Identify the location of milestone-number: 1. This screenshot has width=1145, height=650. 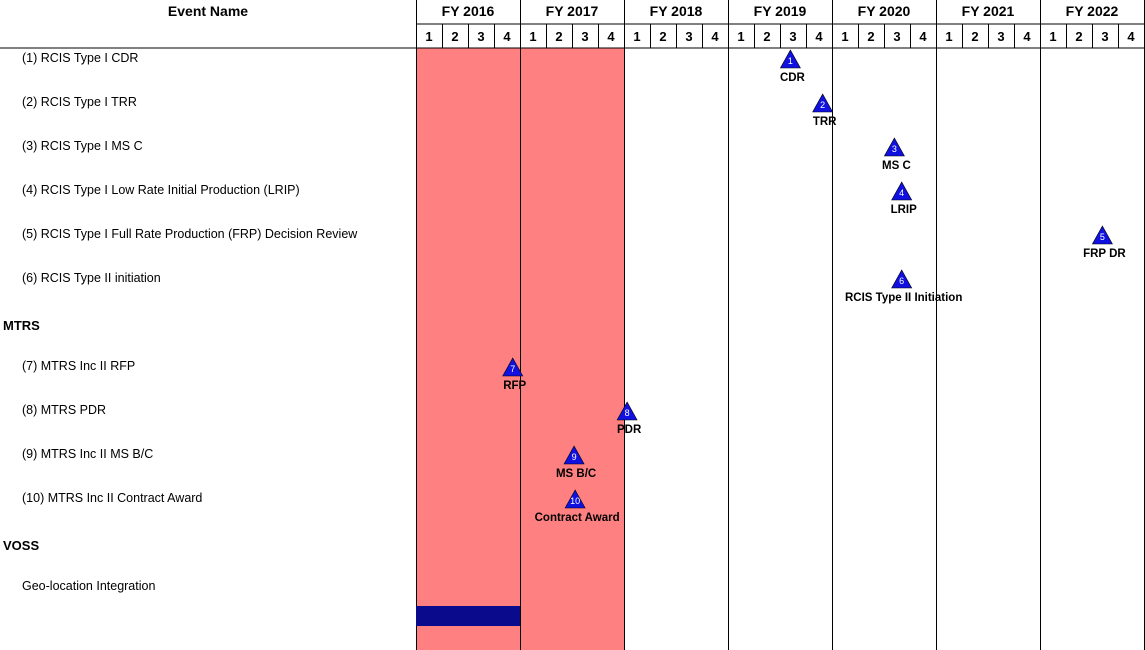
(790, 61).